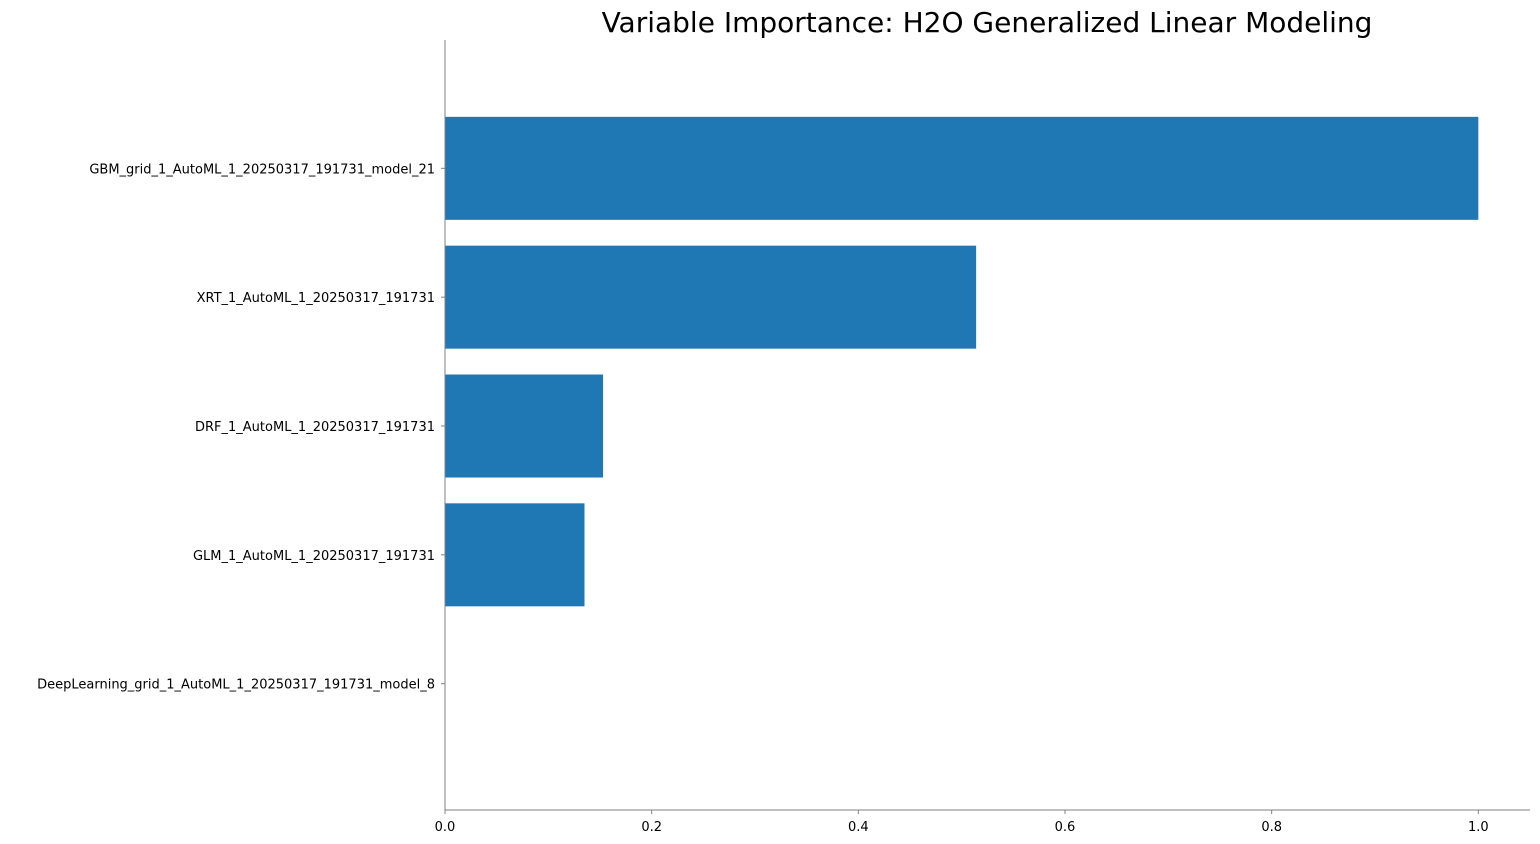 The width and height of the screenshot is (1540, 844). I want to click on y-tick-label: GLM_1_AutoML_1_20250317_191731, so click(314, 556).